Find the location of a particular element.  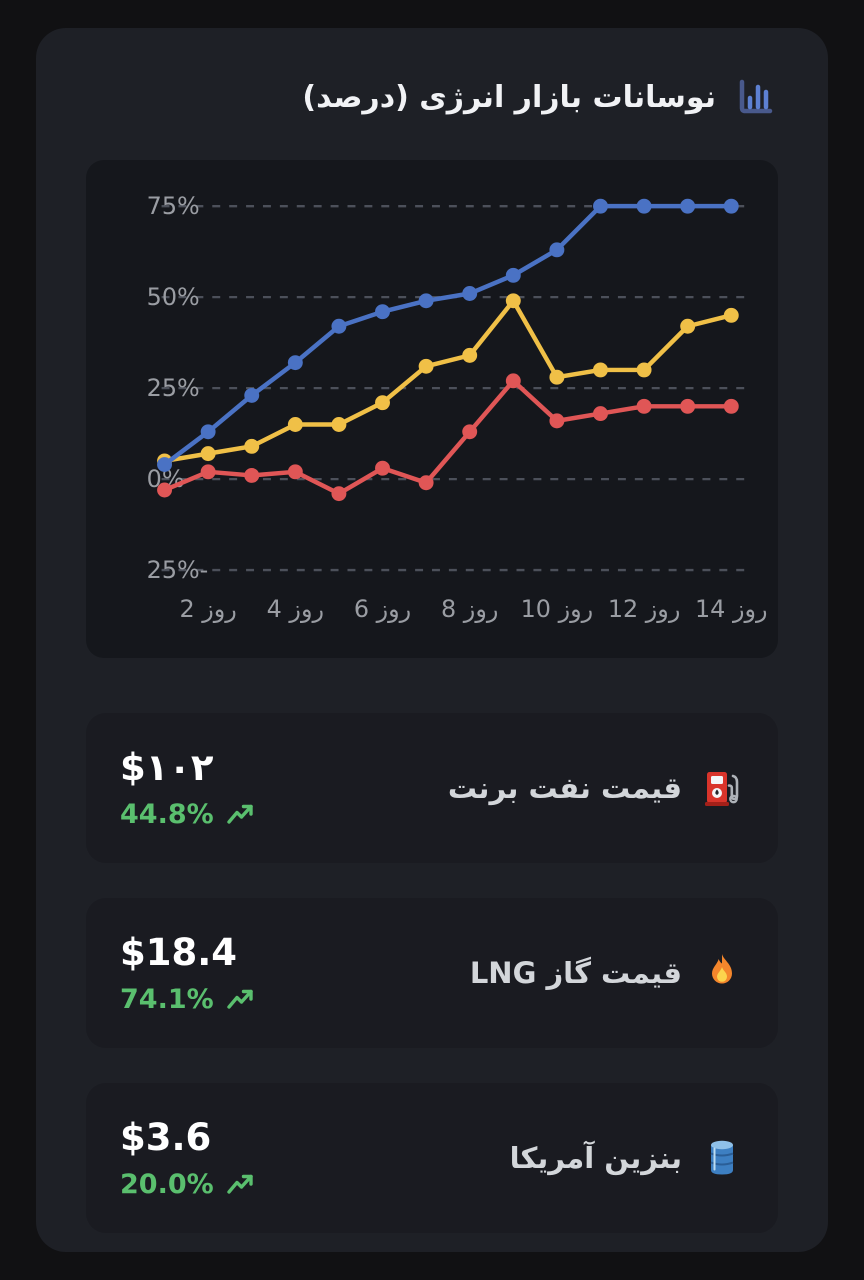

bar-chart-icon is located at coordinates (755, 97).